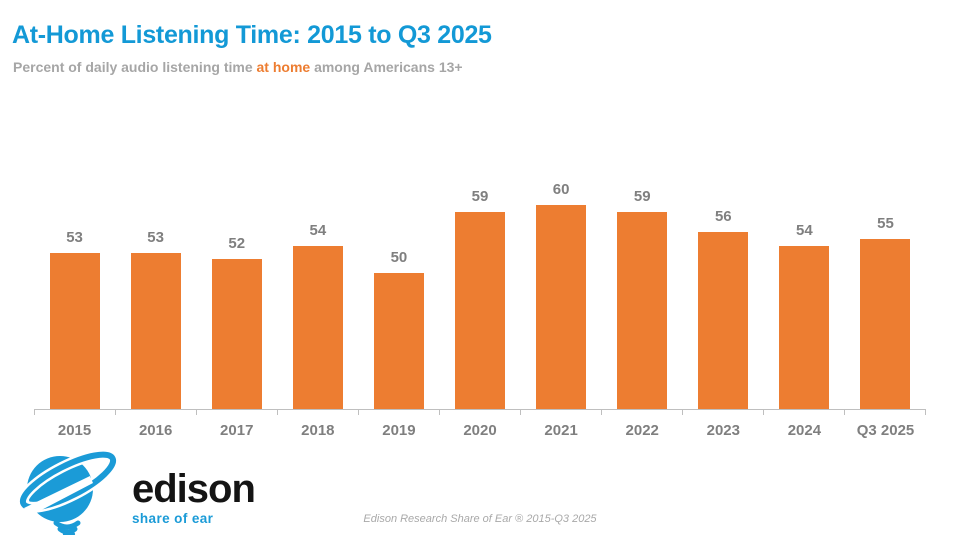 This screenshot has height=540, width=960. What do you see at coordinates (194, 489) in the screenshot?
I see `logo-brand-name: edison` at bounding box center [194, 489].